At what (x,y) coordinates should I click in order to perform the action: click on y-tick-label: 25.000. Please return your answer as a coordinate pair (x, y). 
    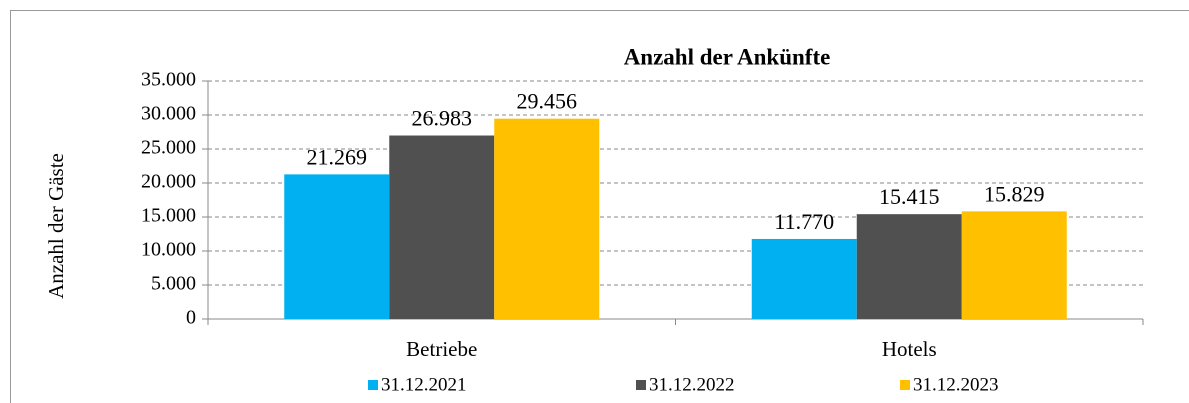
    Looking at the image, I should click on (168, 148).